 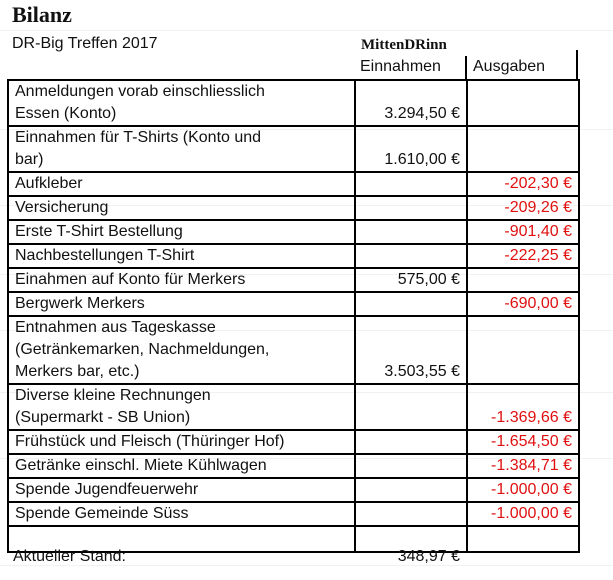 I want to click on table-row: Bergwerk Merkers -690,00 €, so click(x=293, y=304).